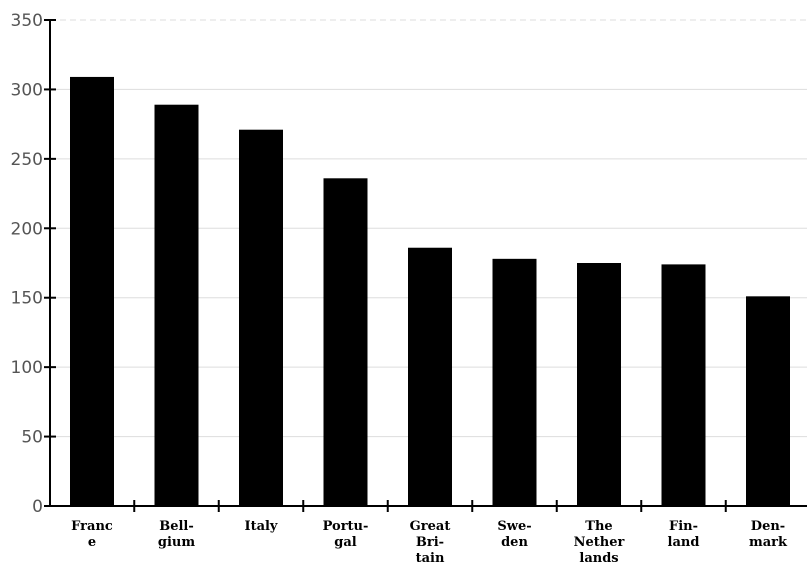 The height and width of the screenshot is (571, 807). I want to click on x-tick-label: Italy, so click(260, 526).